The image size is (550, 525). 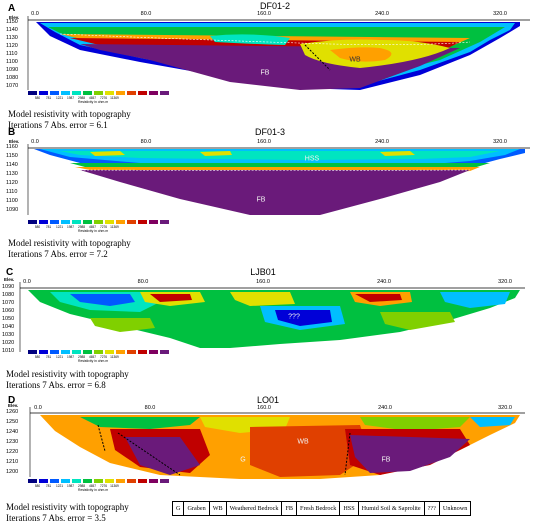 What do you see at coordinates (290, 508) in the screenshot?
I see `legend-abbr: FB` at bounding box center [290, 508].